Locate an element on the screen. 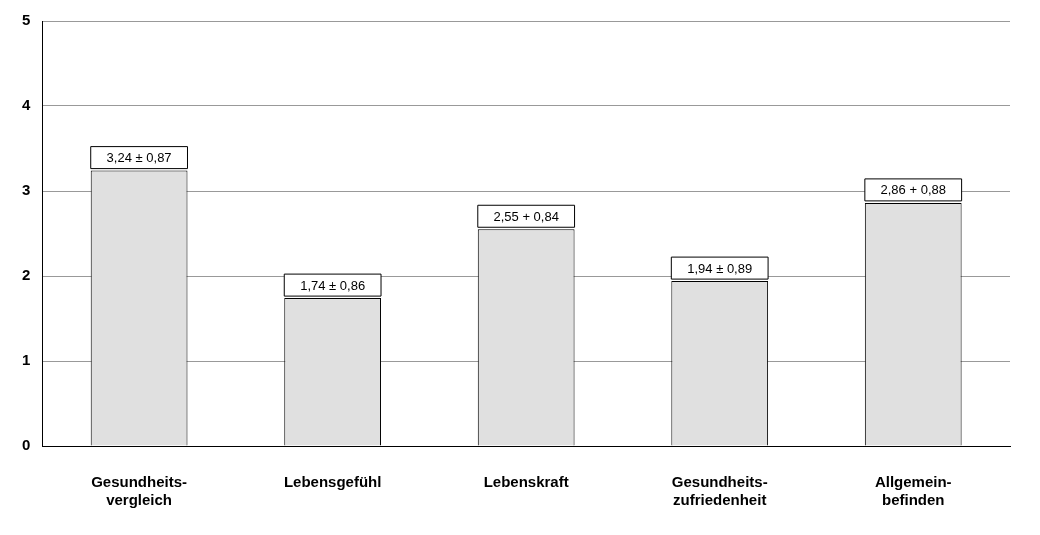  y-tick-label: 2 is located at coordinates (26, 275).